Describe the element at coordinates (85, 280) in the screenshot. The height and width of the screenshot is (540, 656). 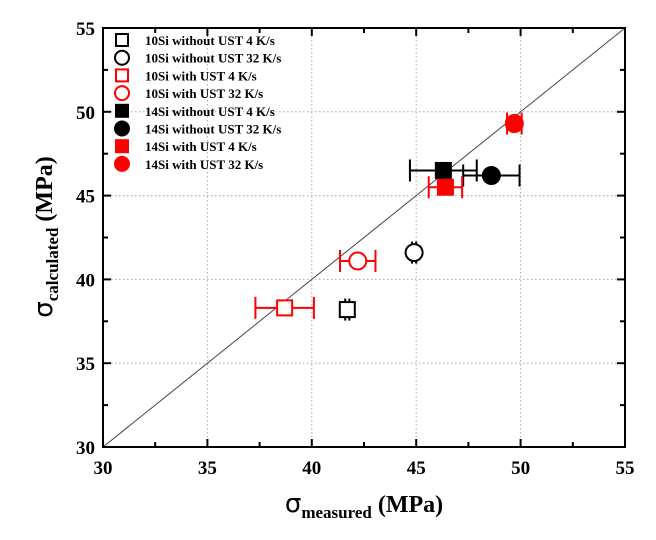
I see `y-tick-label: 40` at that location.